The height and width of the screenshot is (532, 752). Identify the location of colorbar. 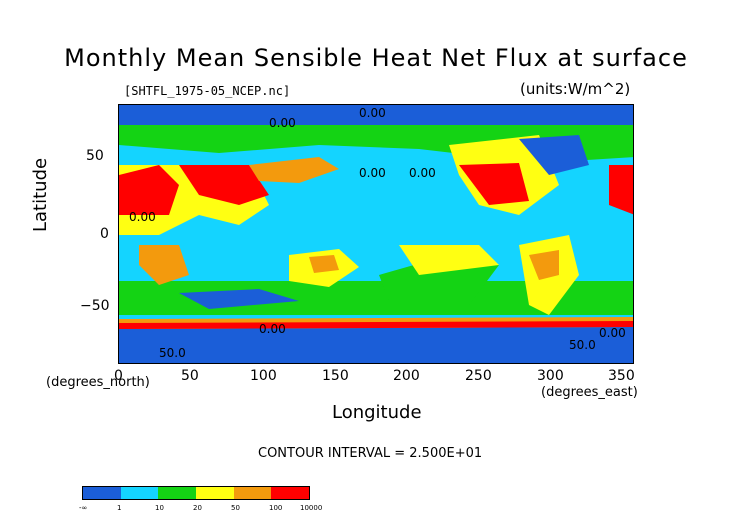
(196, 493).